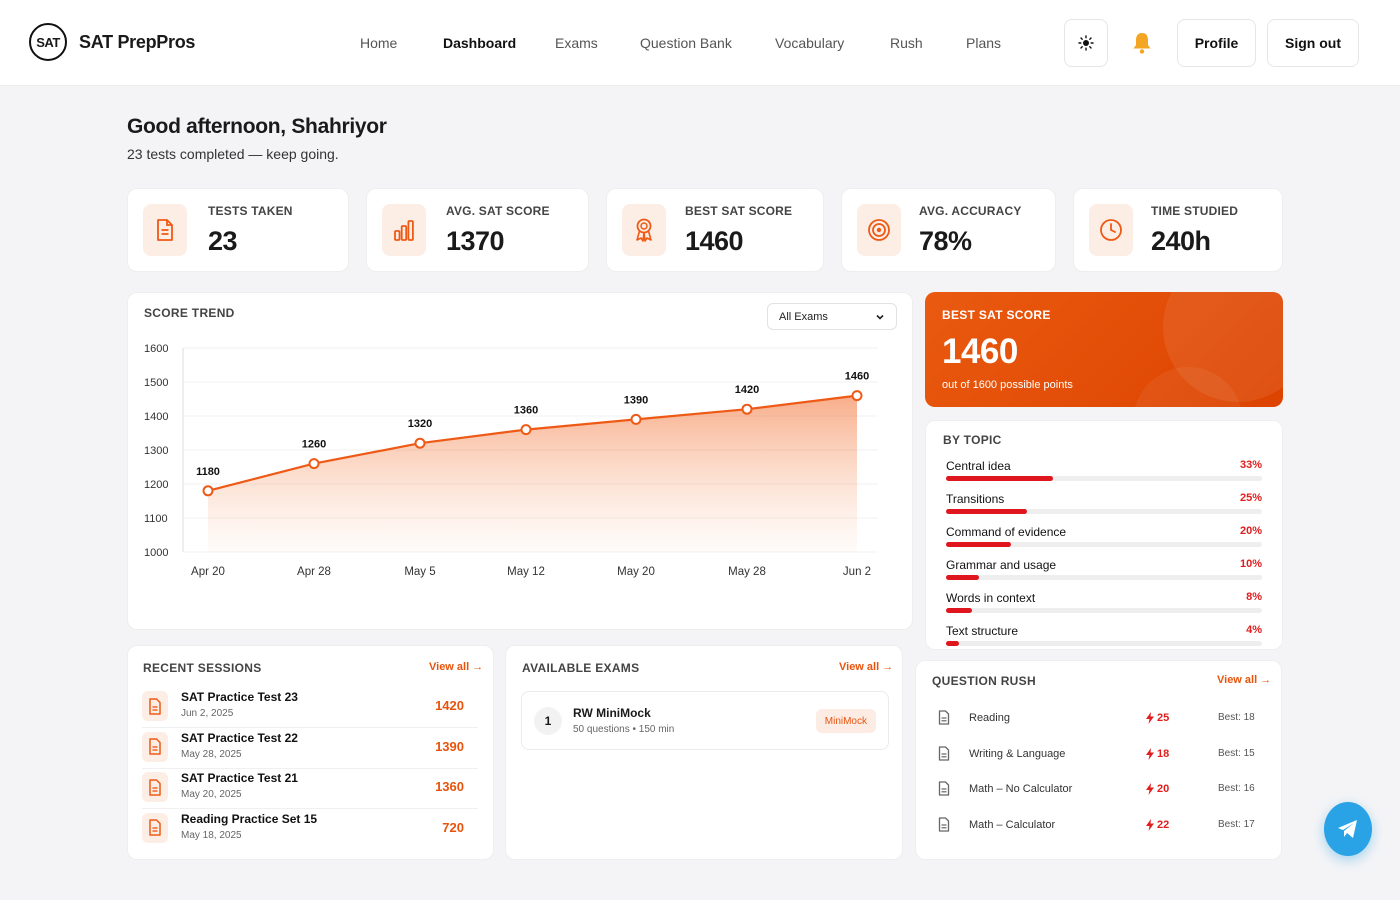  I want to click on data-label: 1420, so click(747, 390).